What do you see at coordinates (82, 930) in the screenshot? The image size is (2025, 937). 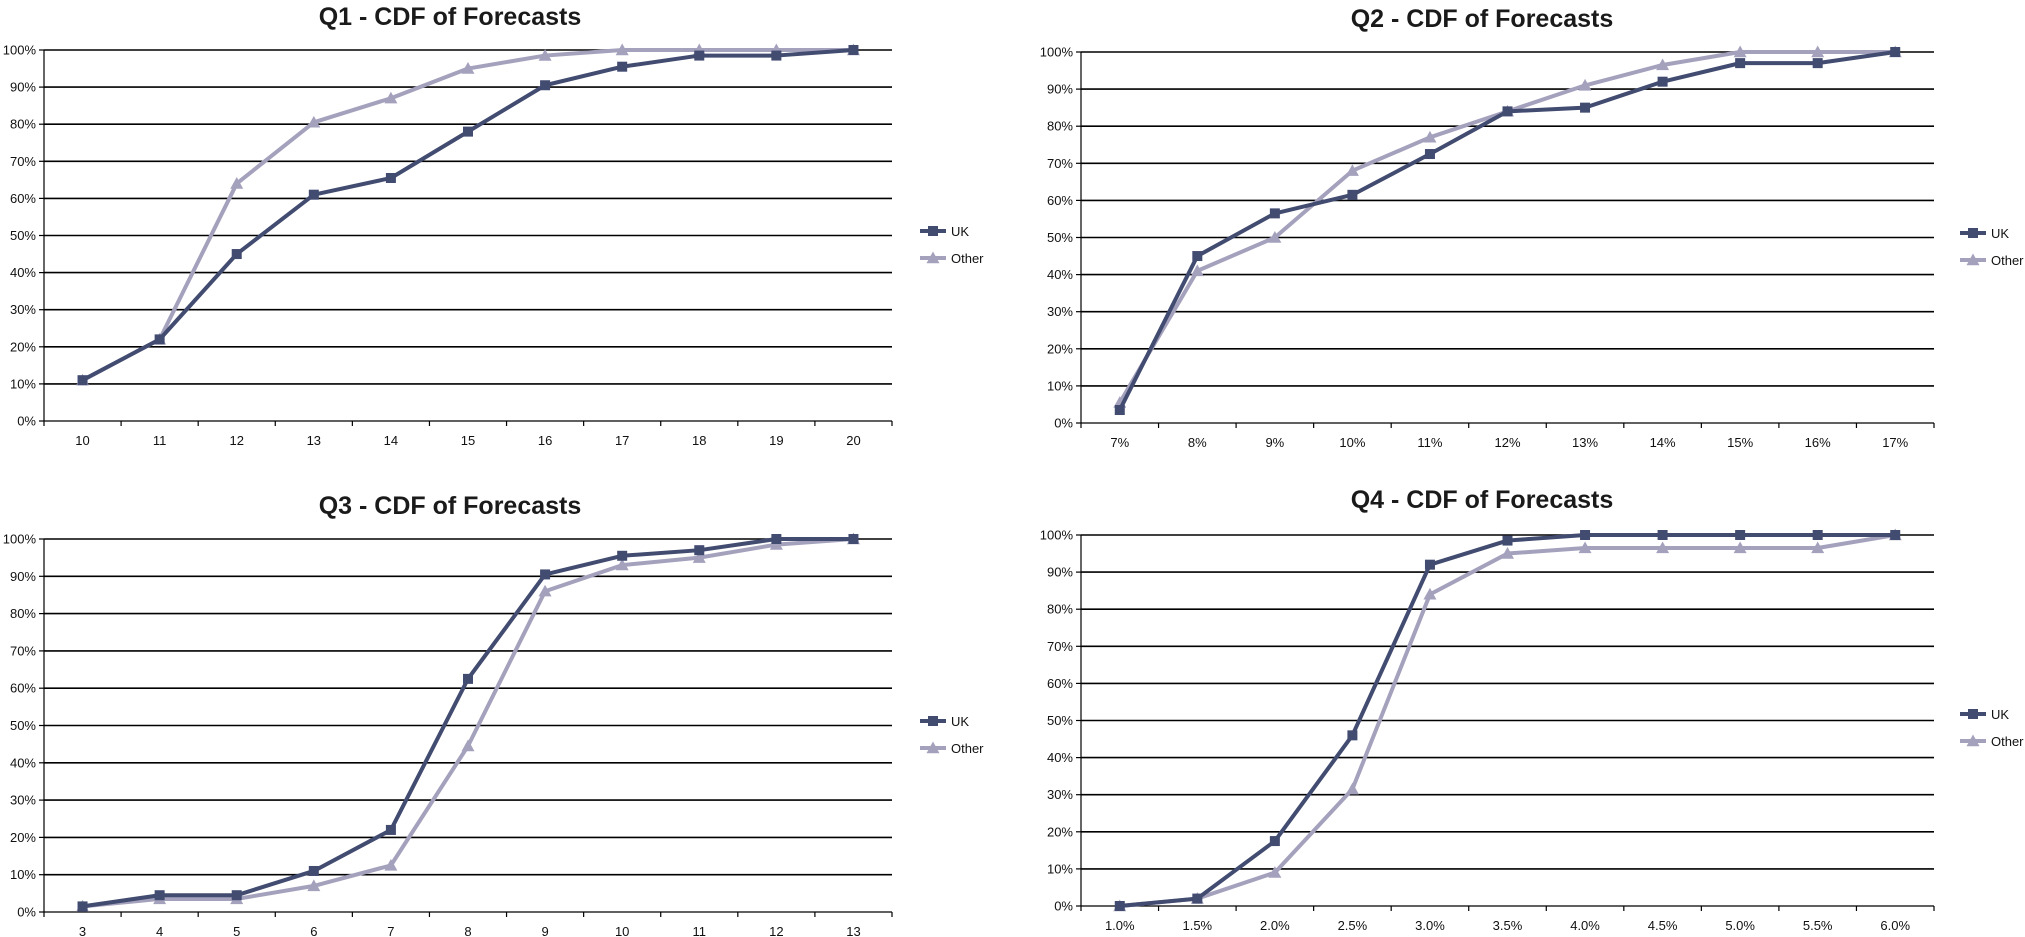 I see `x-tick-label: 3` at bounding box center [82, 930].